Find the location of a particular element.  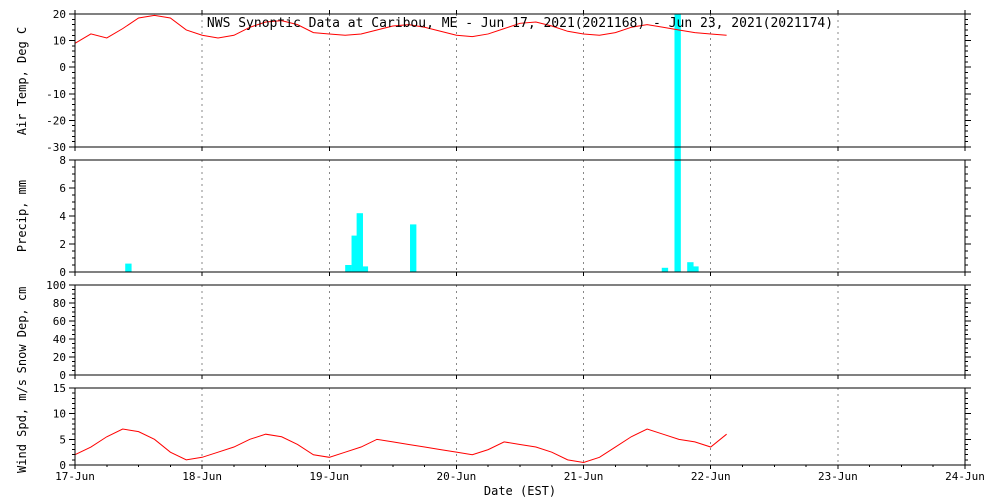

y-tick-label: -30 is located at coordinates (56, 147).